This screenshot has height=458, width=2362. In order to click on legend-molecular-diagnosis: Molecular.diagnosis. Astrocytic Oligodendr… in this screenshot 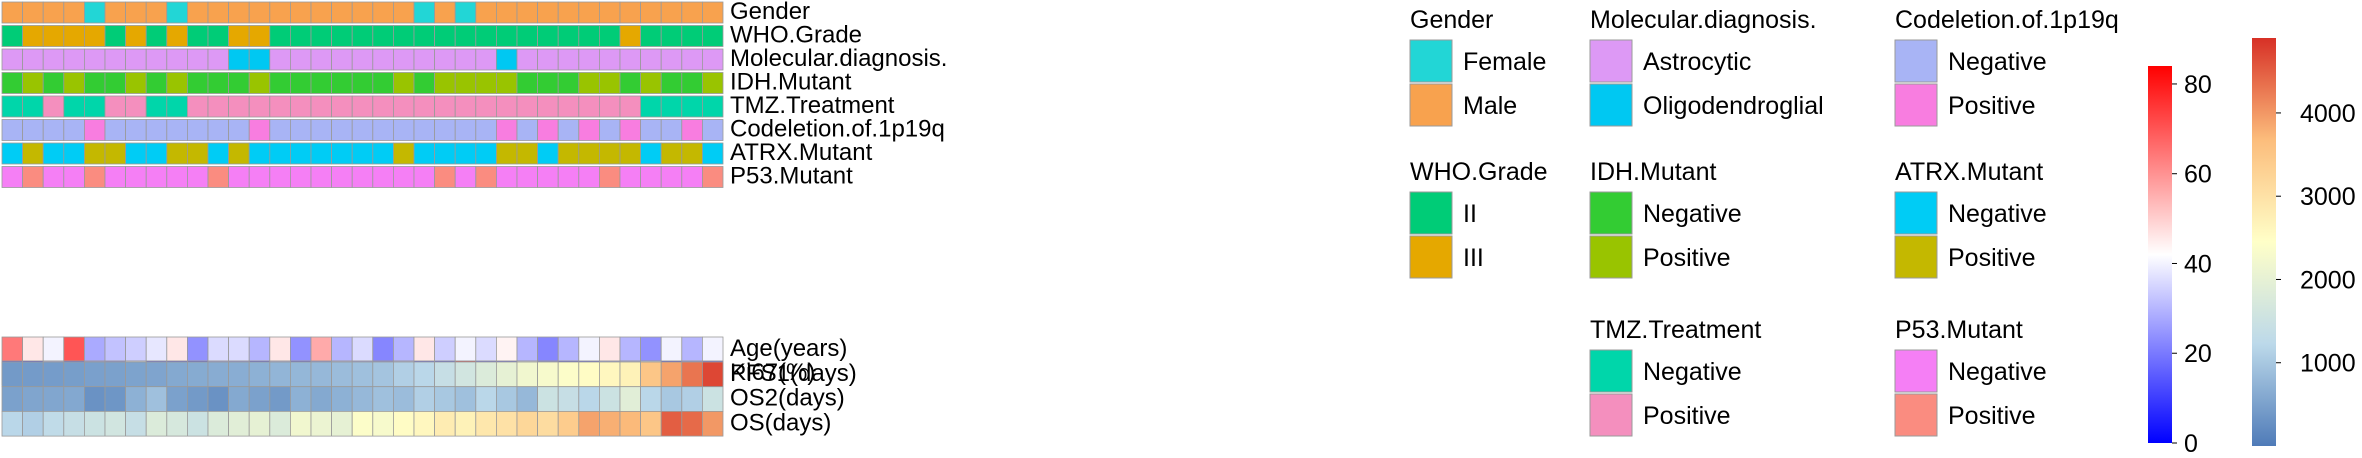, I will do `click(1706, 66)`.